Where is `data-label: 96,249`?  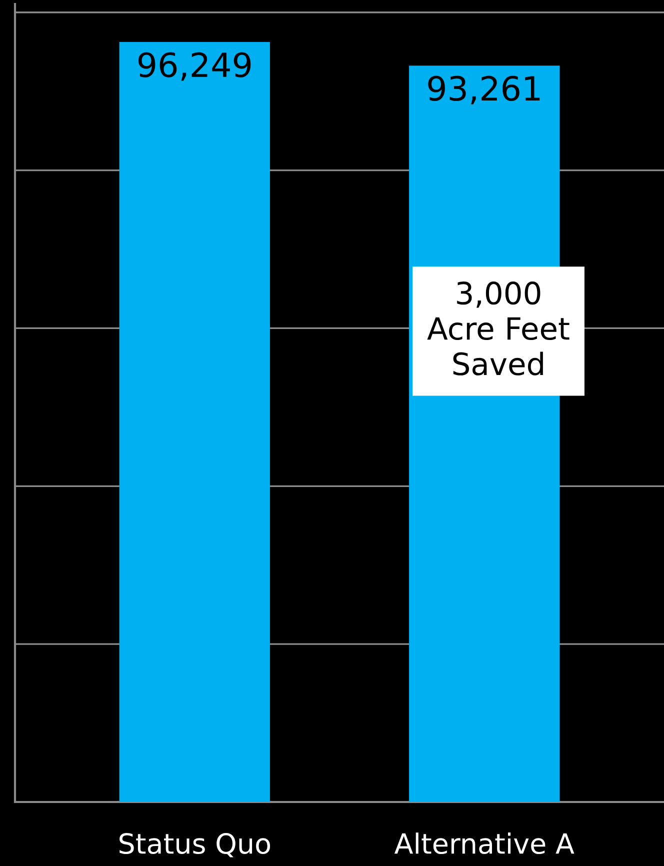 data-label: 96,249 is located at coordinates (194, 66).